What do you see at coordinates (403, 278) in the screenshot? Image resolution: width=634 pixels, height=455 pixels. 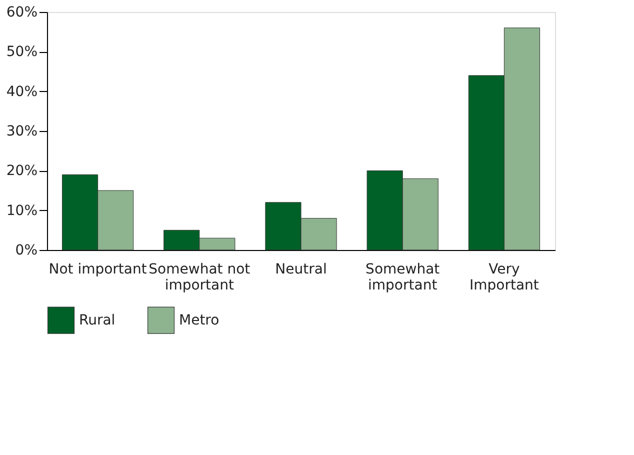 I see `x-tick-label: Somewhat important` at bounding box center [403, 278].